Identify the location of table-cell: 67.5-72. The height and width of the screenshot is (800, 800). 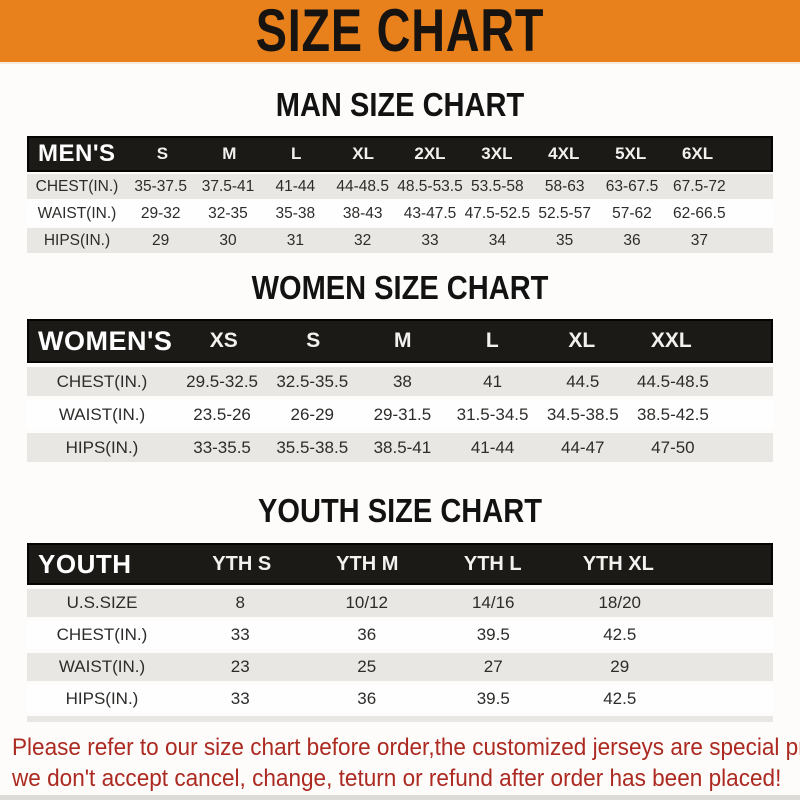
(699, 186).